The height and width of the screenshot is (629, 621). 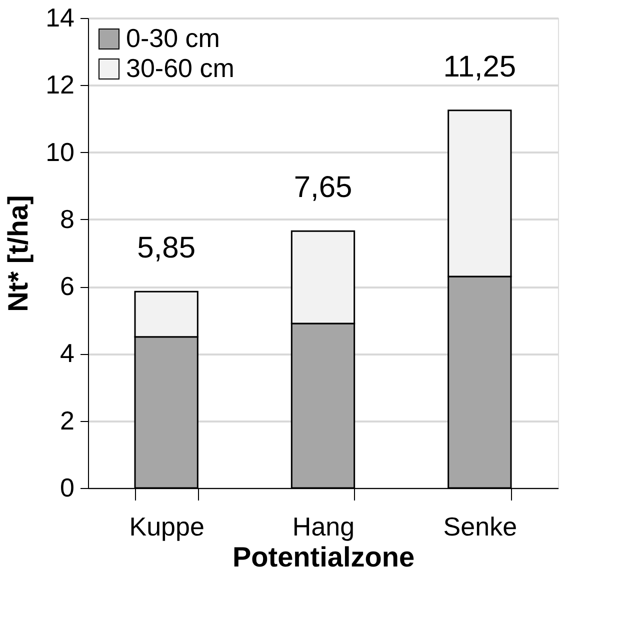 What do you see at coordinates (323, 527) in the screenshot?
I see `x-tick-label: Hang` at bounding box center [323, 527].